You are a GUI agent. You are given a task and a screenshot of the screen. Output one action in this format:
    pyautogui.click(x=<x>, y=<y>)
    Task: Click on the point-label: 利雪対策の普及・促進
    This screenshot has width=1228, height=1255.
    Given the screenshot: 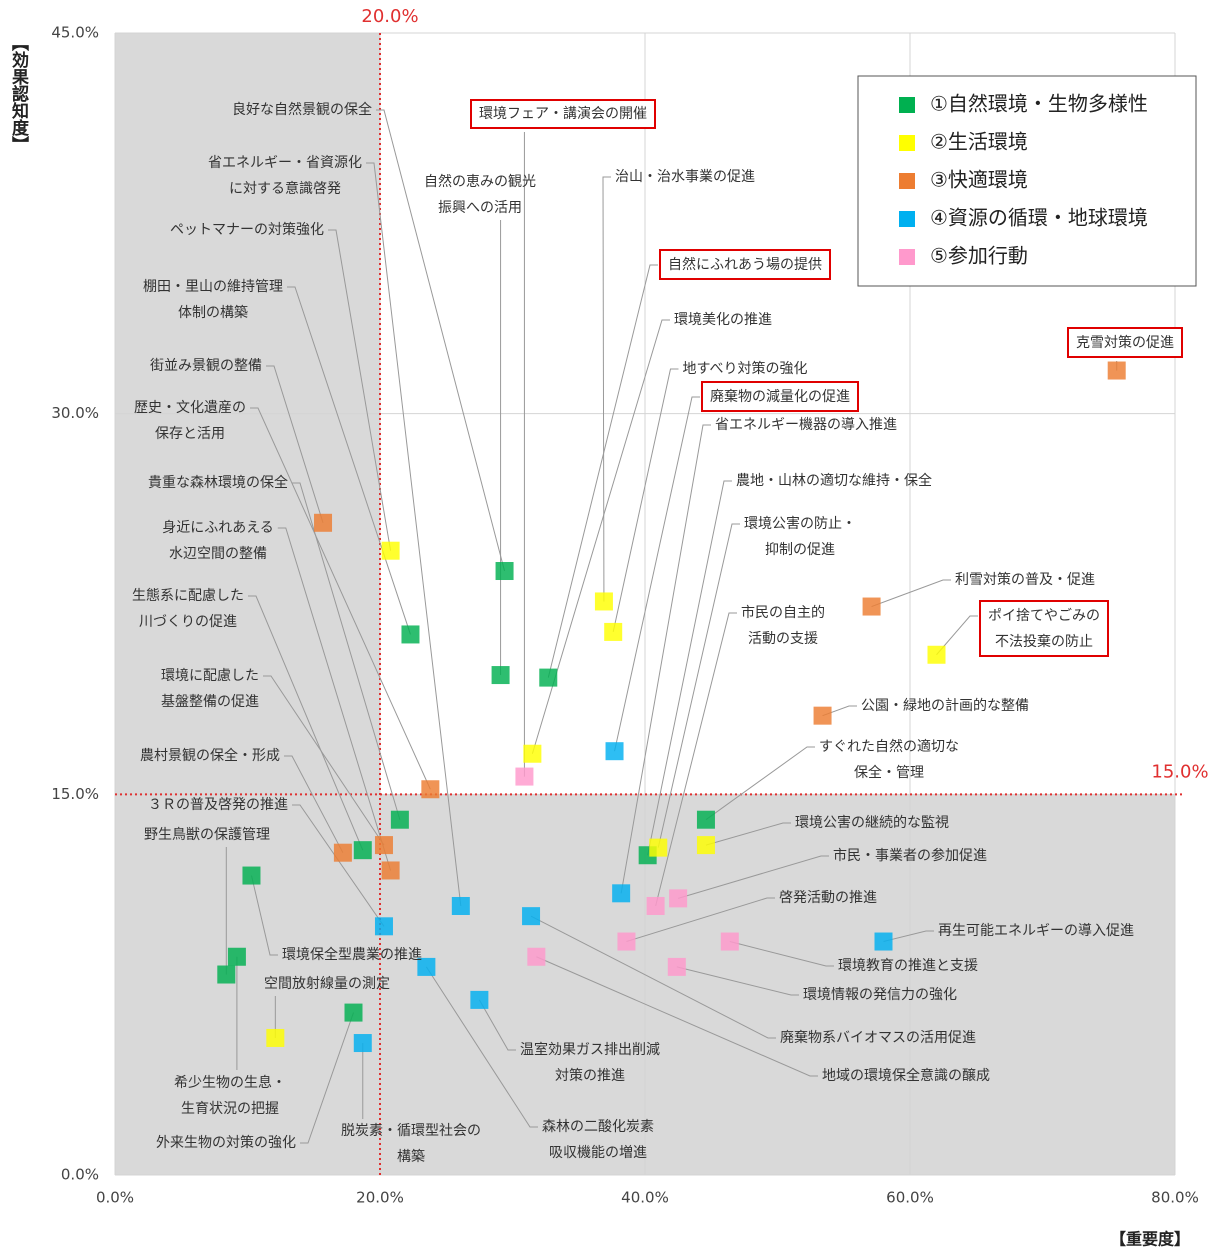 What is the action you would take?
    pyautogui.click(x=1025, y=579)
    